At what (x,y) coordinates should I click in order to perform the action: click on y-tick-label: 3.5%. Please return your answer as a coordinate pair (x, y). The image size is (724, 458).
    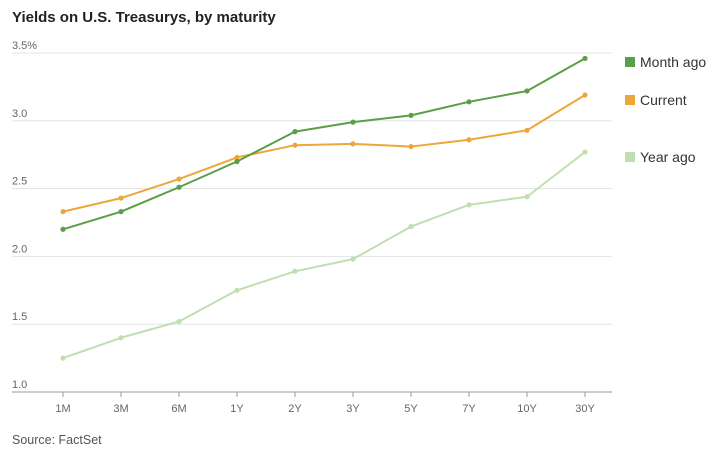
    Looking at the image, I should click on (24, 46).